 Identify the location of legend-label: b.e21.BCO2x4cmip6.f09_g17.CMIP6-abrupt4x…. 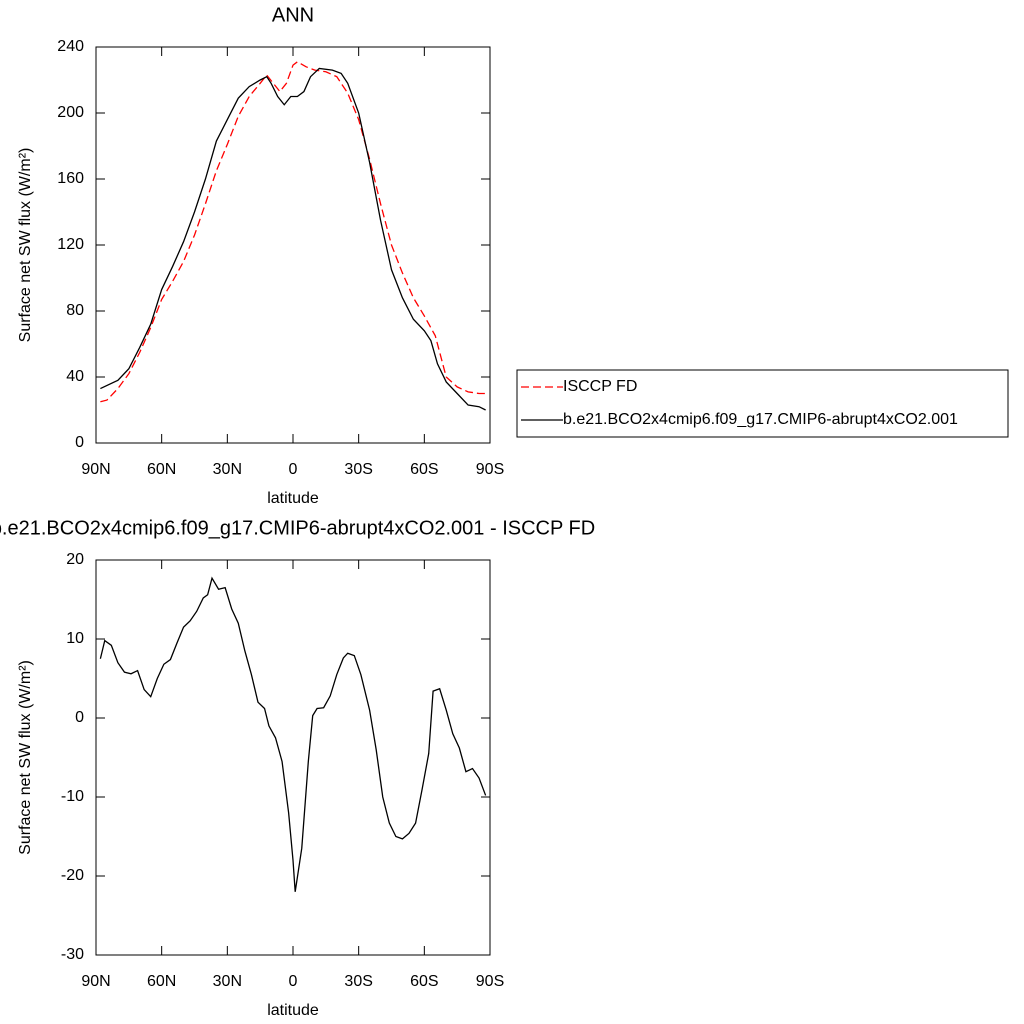
(760, 419).